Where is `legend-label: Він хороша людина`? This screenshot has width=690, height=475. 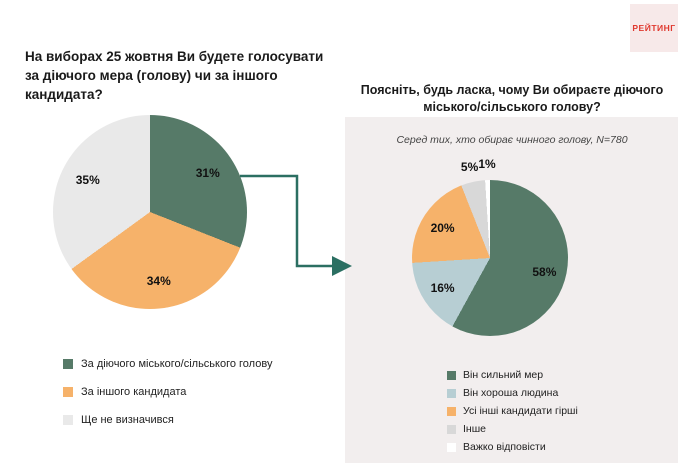 legend-label: Він хороша людина is located at coordinates (511, 393).